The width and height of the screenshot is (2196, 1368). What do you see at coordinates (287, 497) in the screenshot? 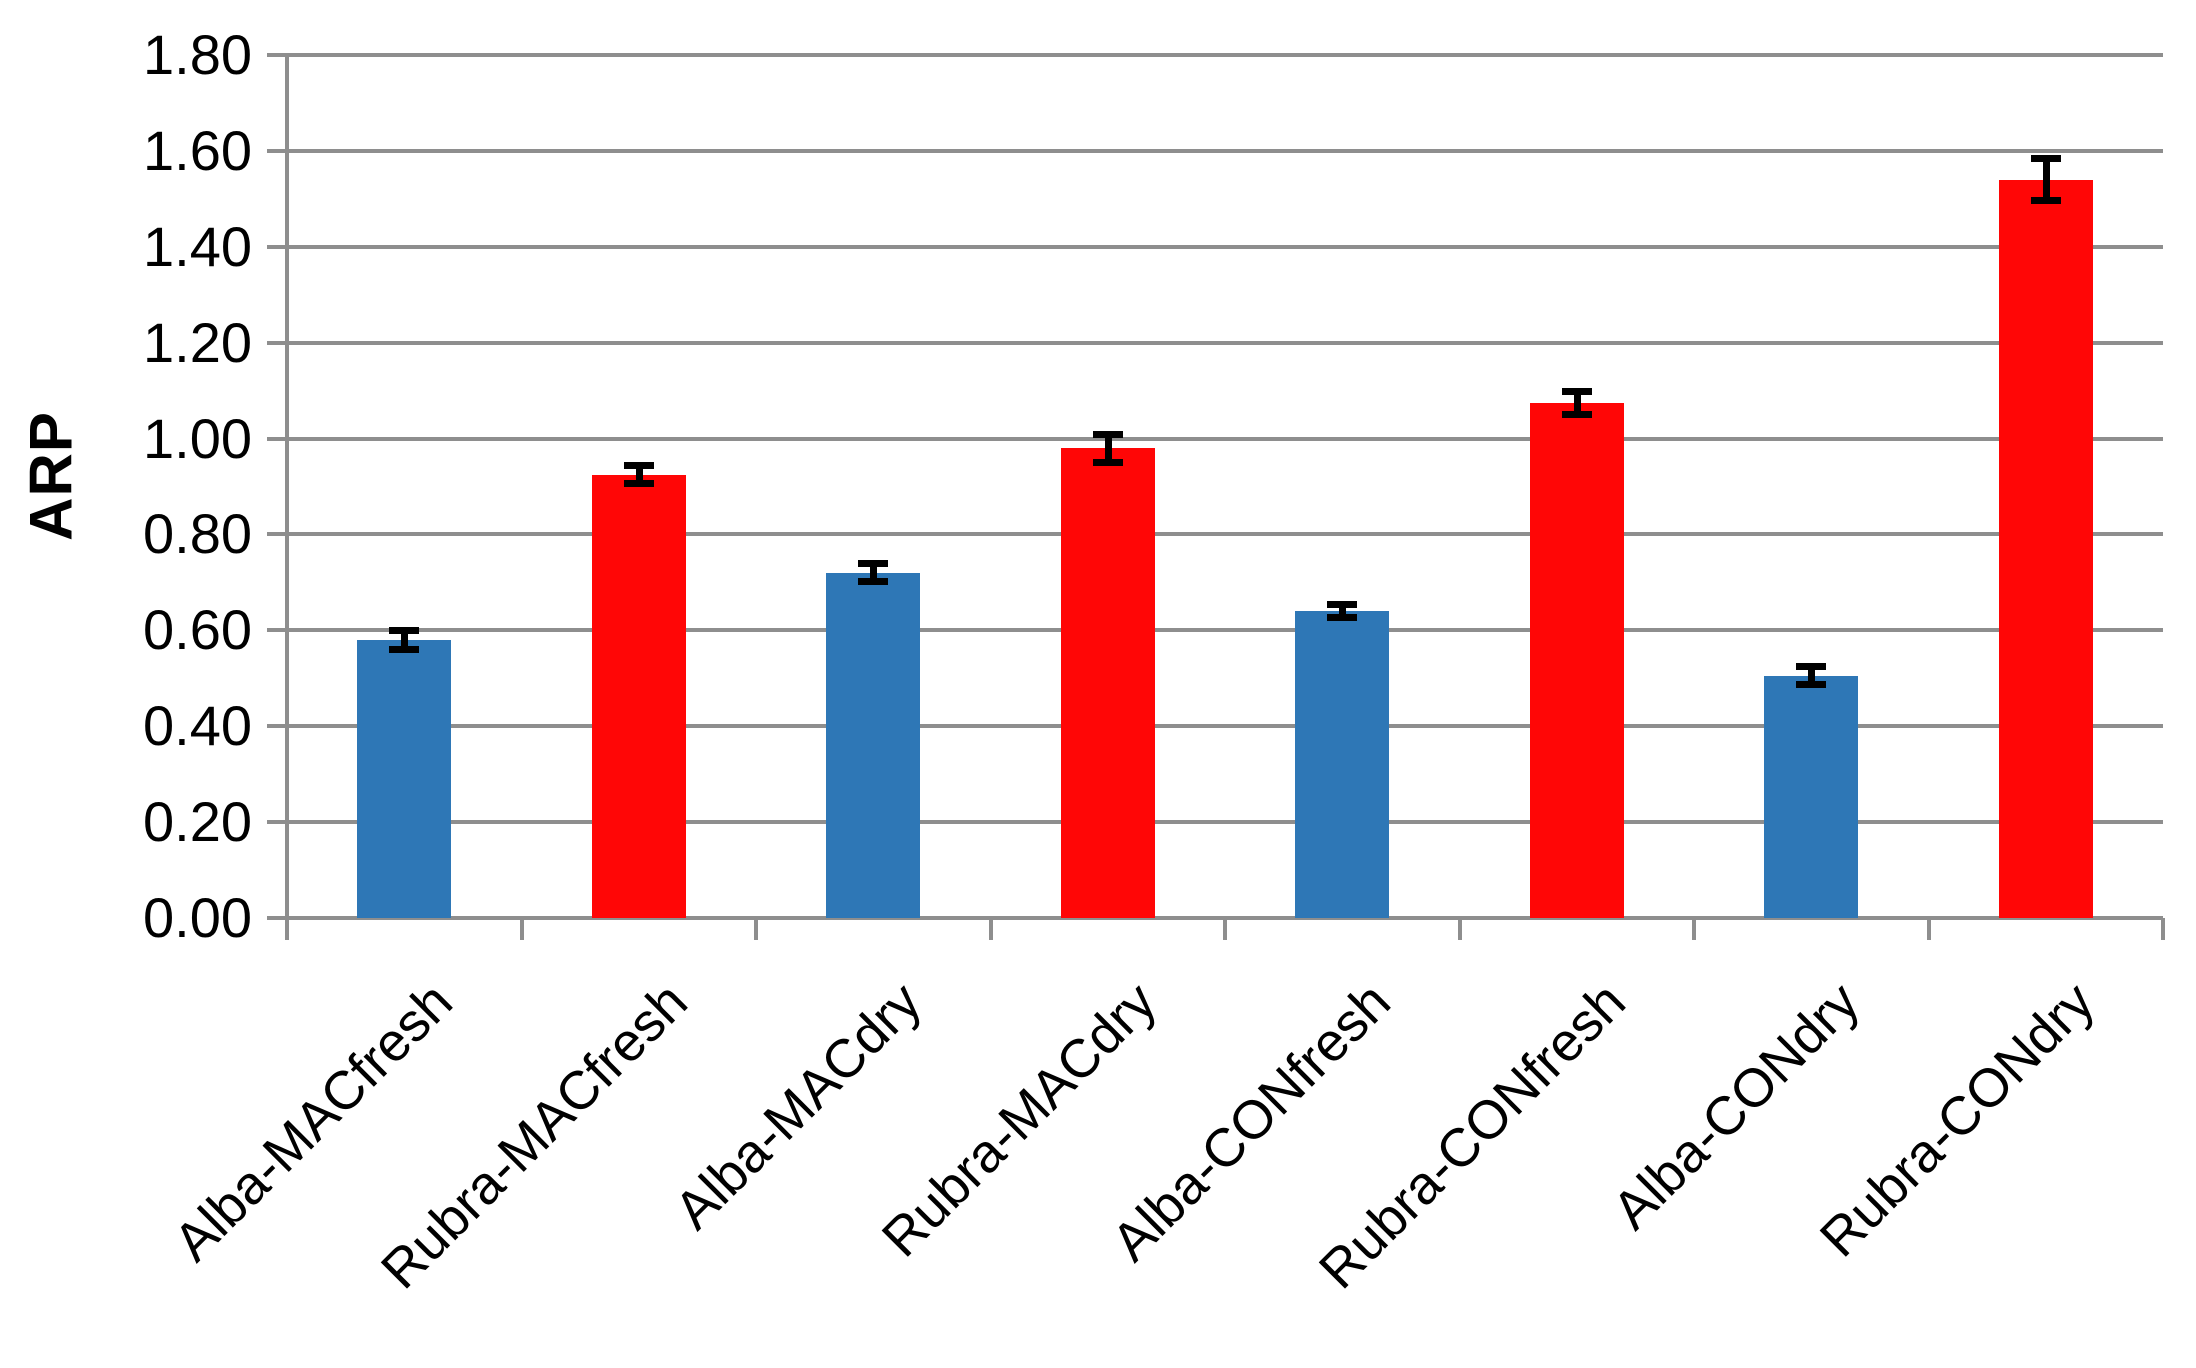
I see `y-axis-line` at bounding box center [287, 497].